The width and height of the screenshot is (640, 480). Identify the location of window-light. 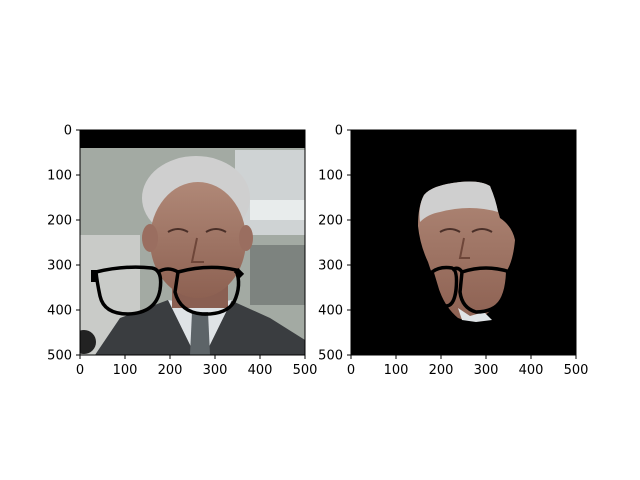
(277, 210).